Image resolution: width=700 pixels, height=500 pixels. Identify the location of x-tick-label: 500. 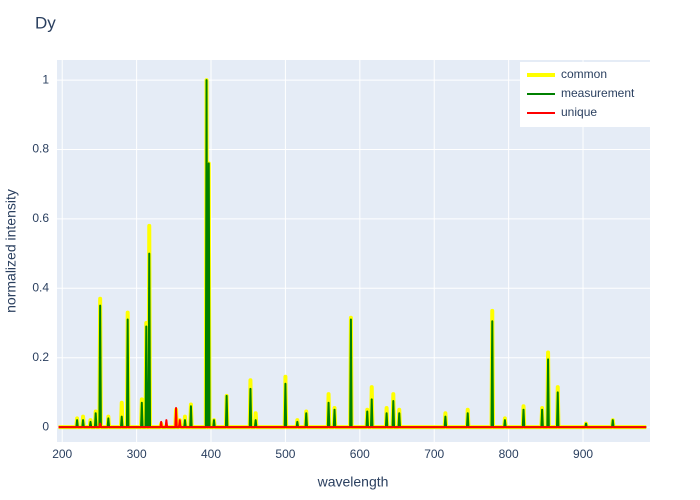
(285, 454).